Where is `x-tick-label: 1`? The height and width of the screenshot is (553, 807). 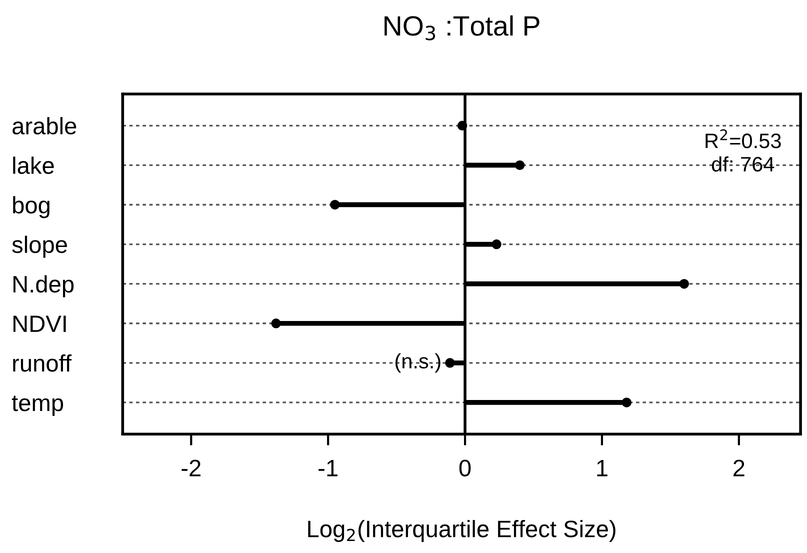 x-tick-label: 1 is located at coordinates (602, 468).